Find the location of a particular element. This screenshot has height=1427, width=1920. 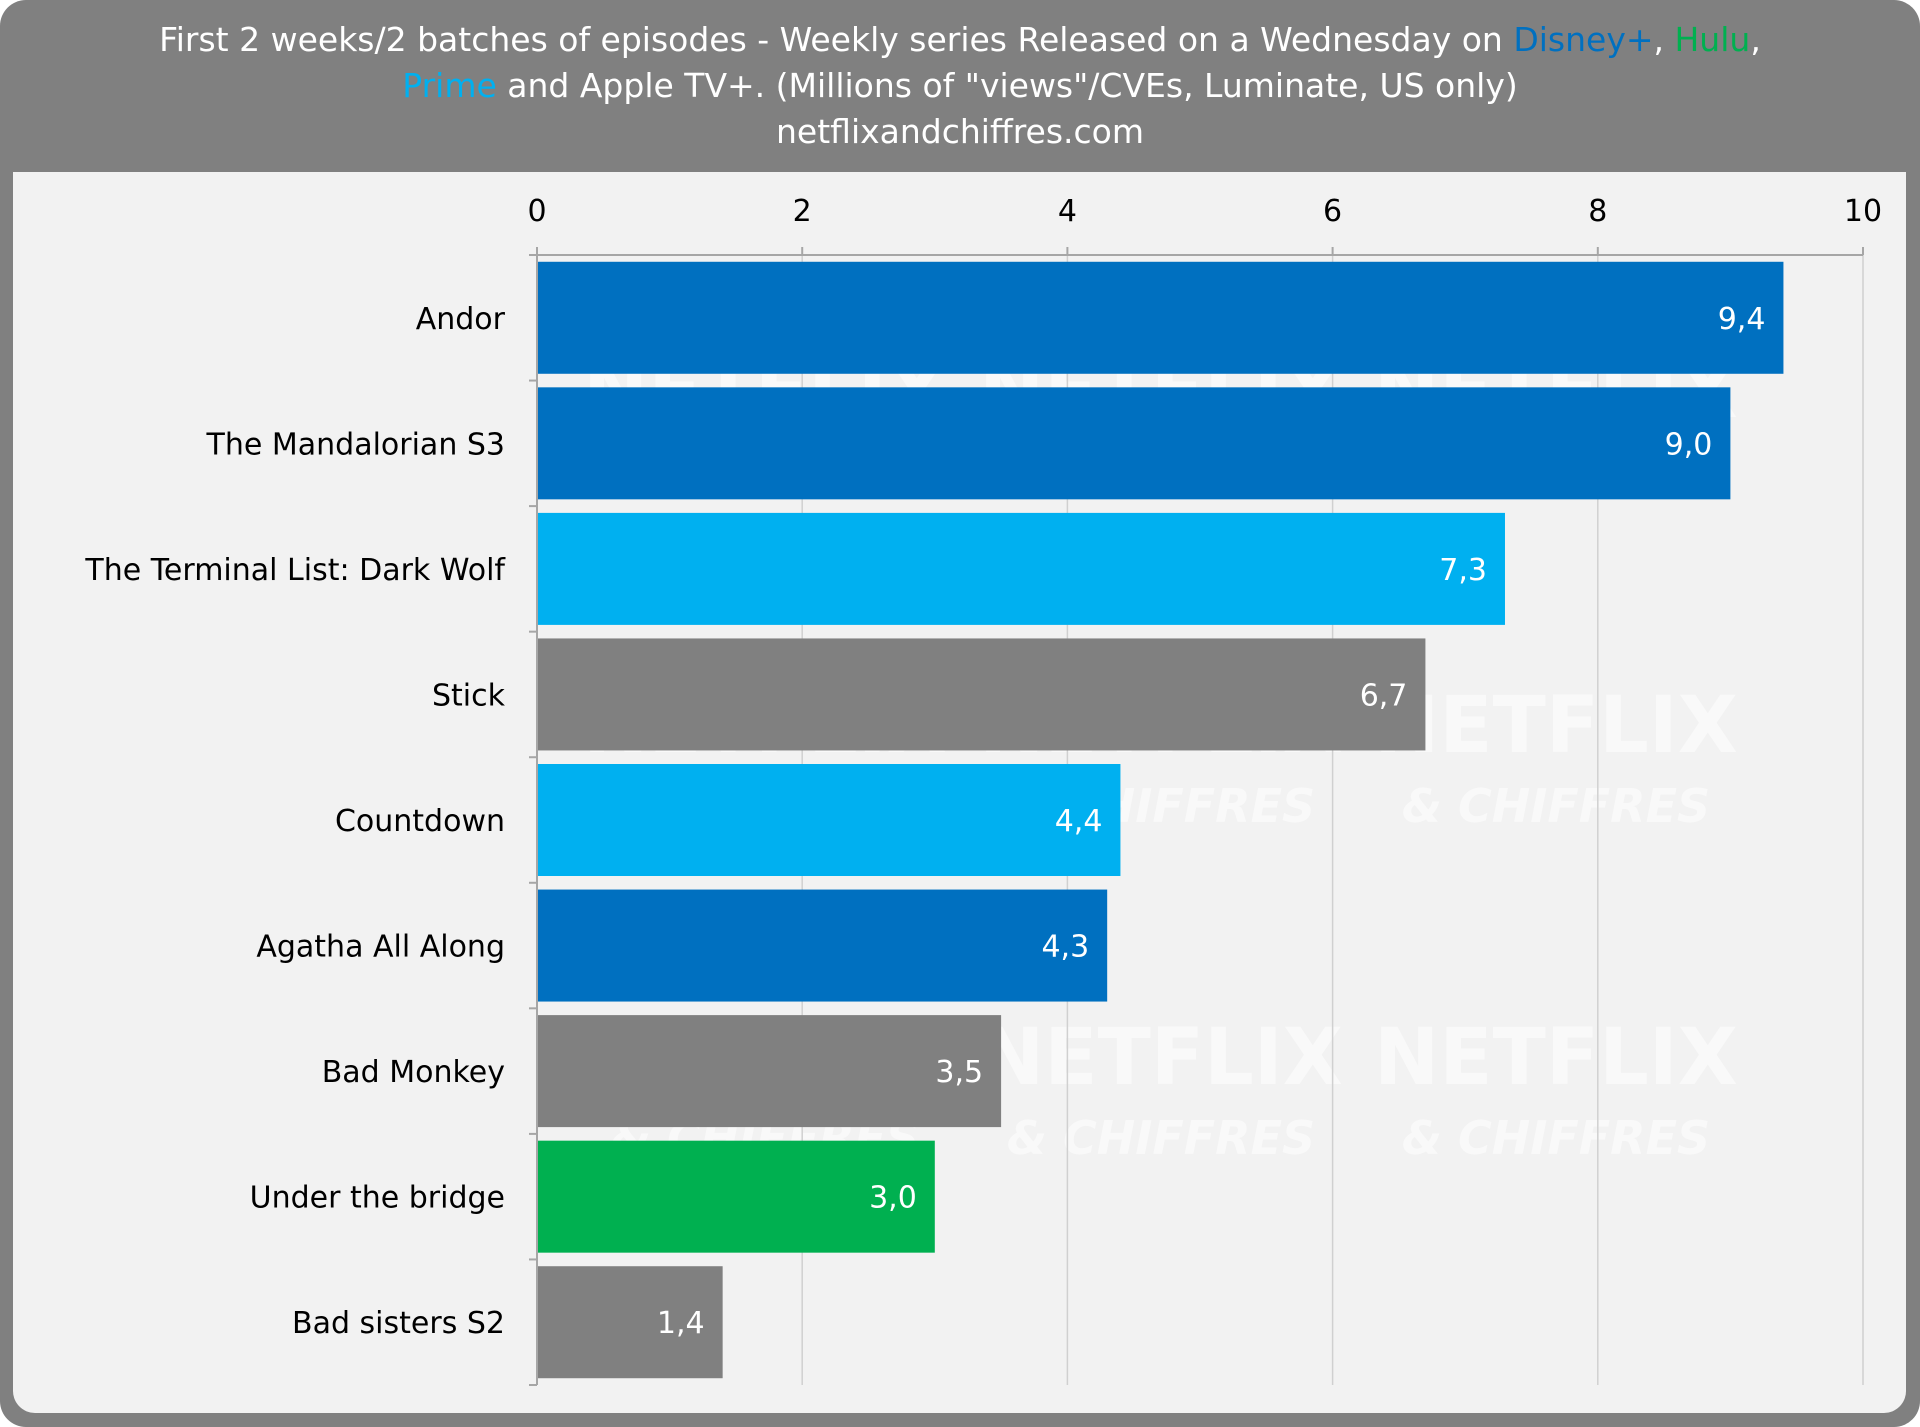

x-tick-label: 8 is located at coordinates (1597, 211).